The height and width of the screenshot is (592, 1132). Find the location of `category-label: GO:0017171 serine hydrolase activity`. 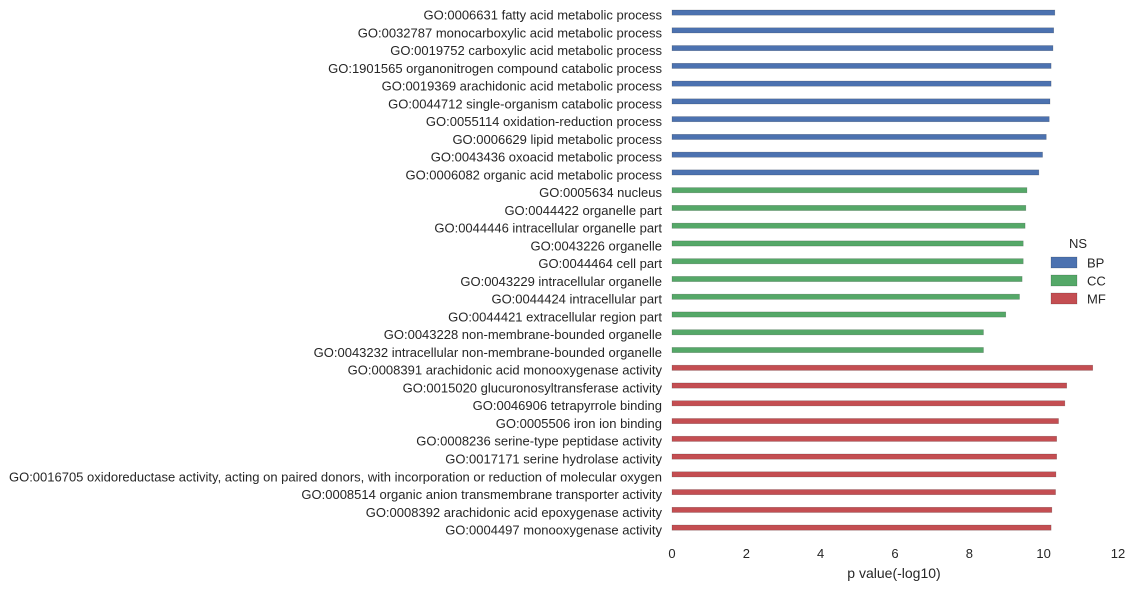

category-label: GO:0017171 serine hydrolase activity is located at coordinates (553, 459).